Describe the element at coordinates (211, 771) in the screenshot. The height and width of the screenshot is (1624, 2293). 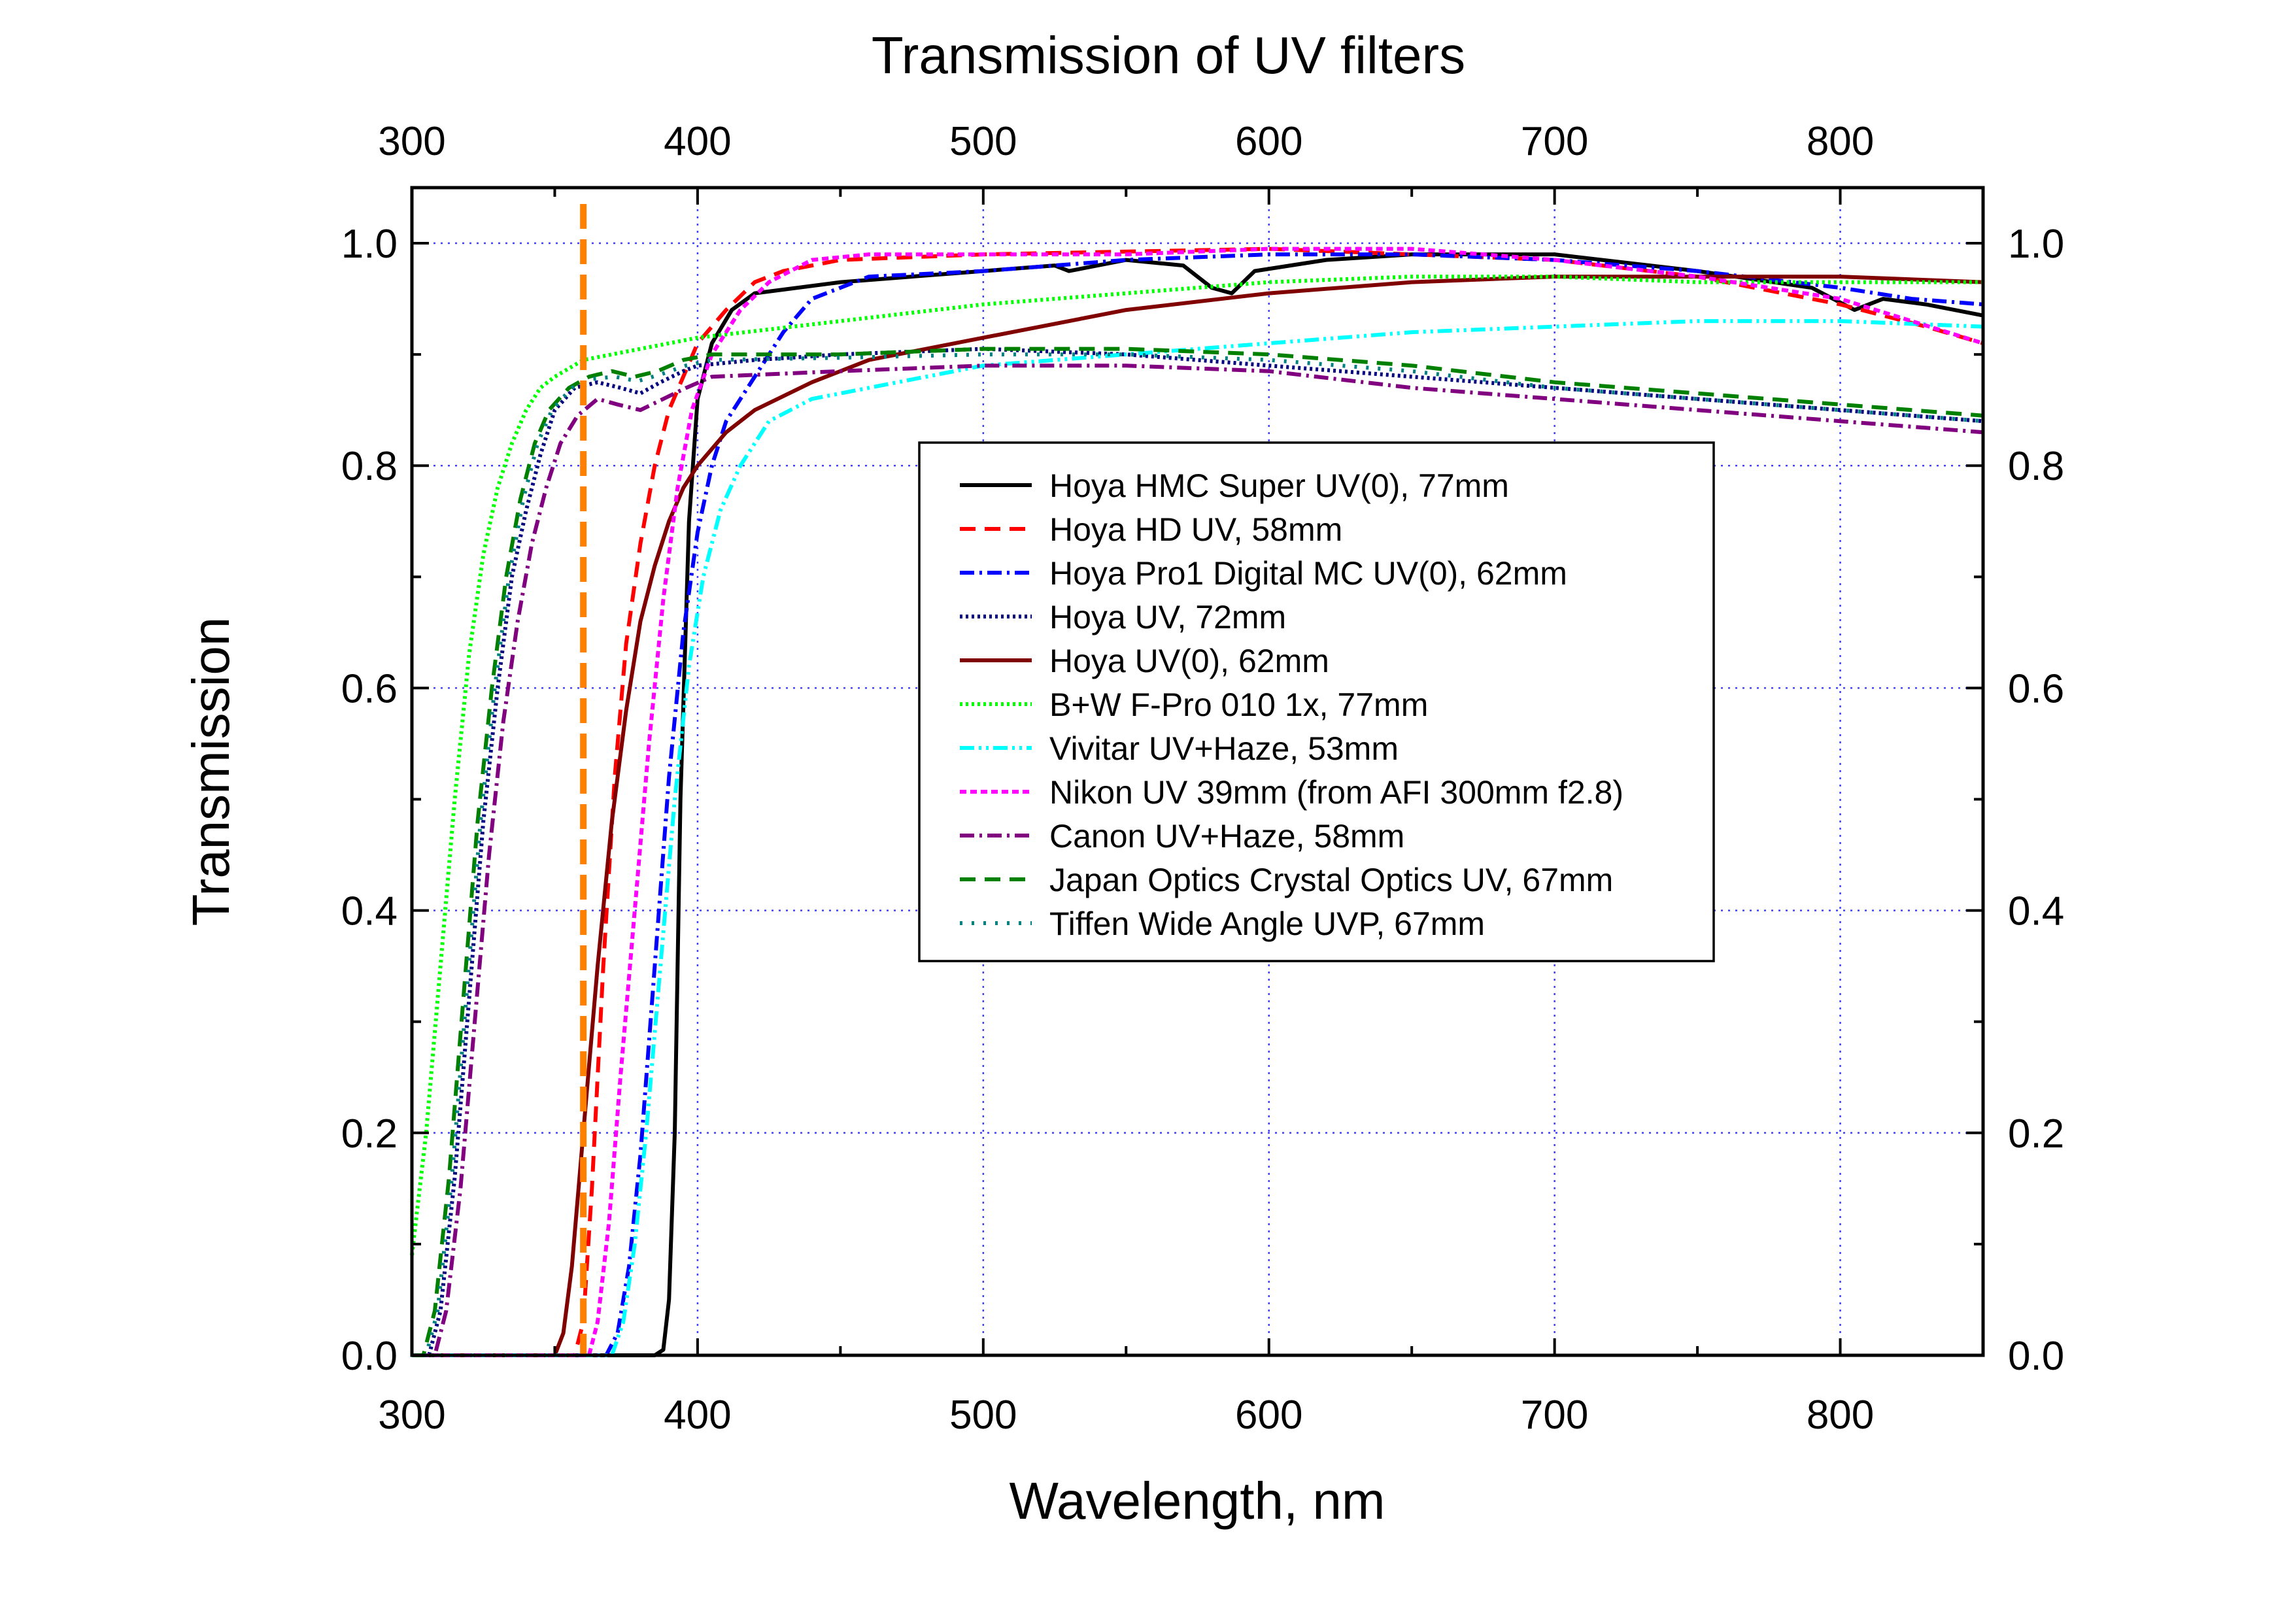
I see `y-axis-label: Transmission` at that location.